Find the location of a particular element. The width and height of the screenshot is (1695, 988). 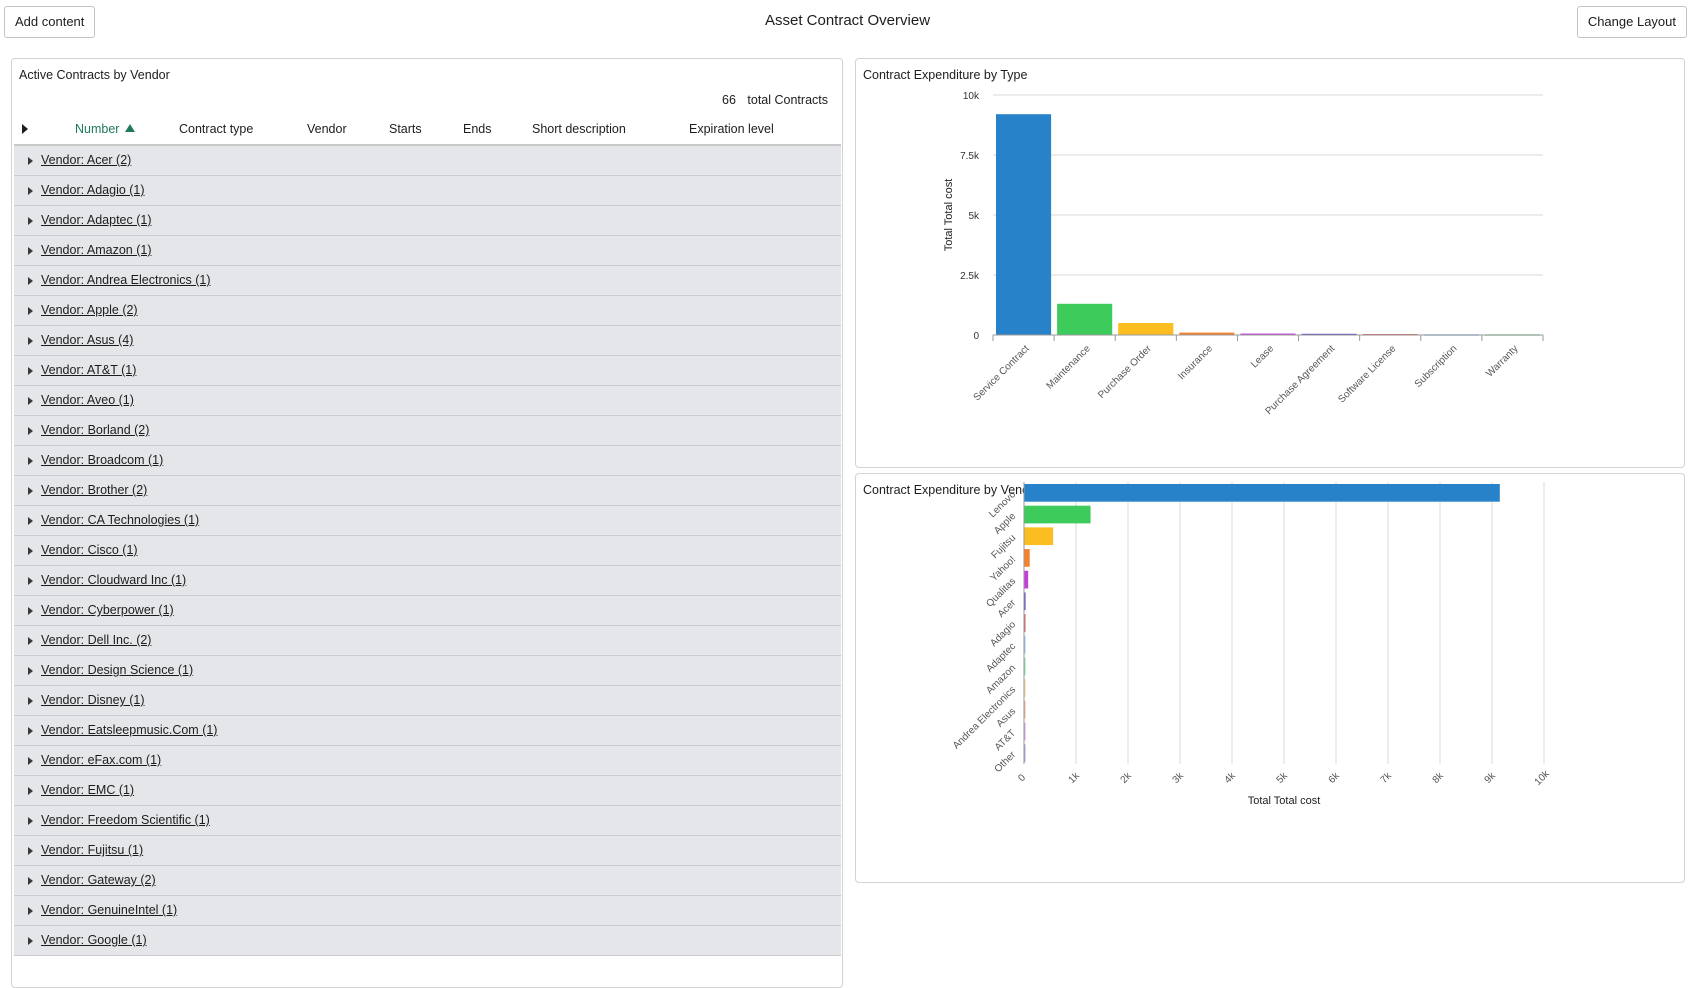

vendor-group-link: Vendor: Borland (2) is located at coordinates (95, 430).